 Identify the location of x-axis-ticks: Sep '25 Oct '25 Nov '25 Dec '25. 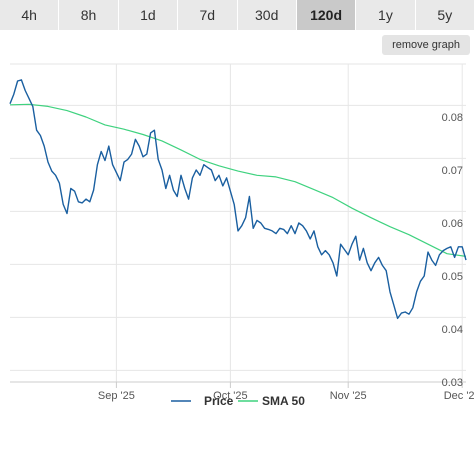
(286, 396).